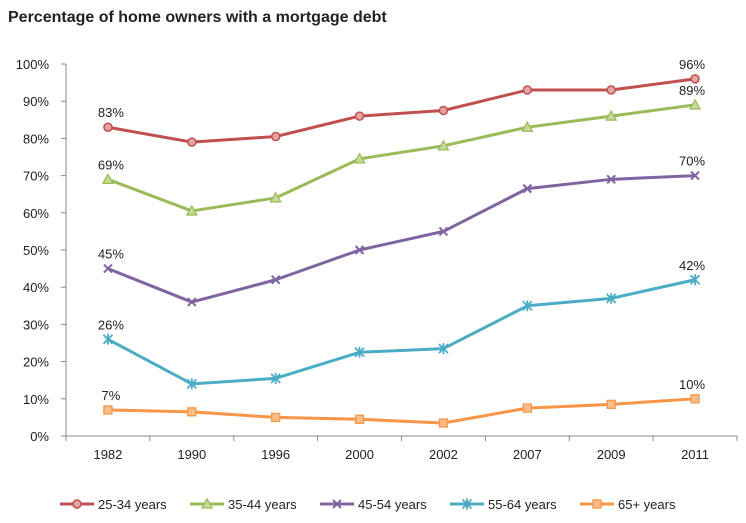  I want to click on y-tick-label: 30%, so click(36, 324).